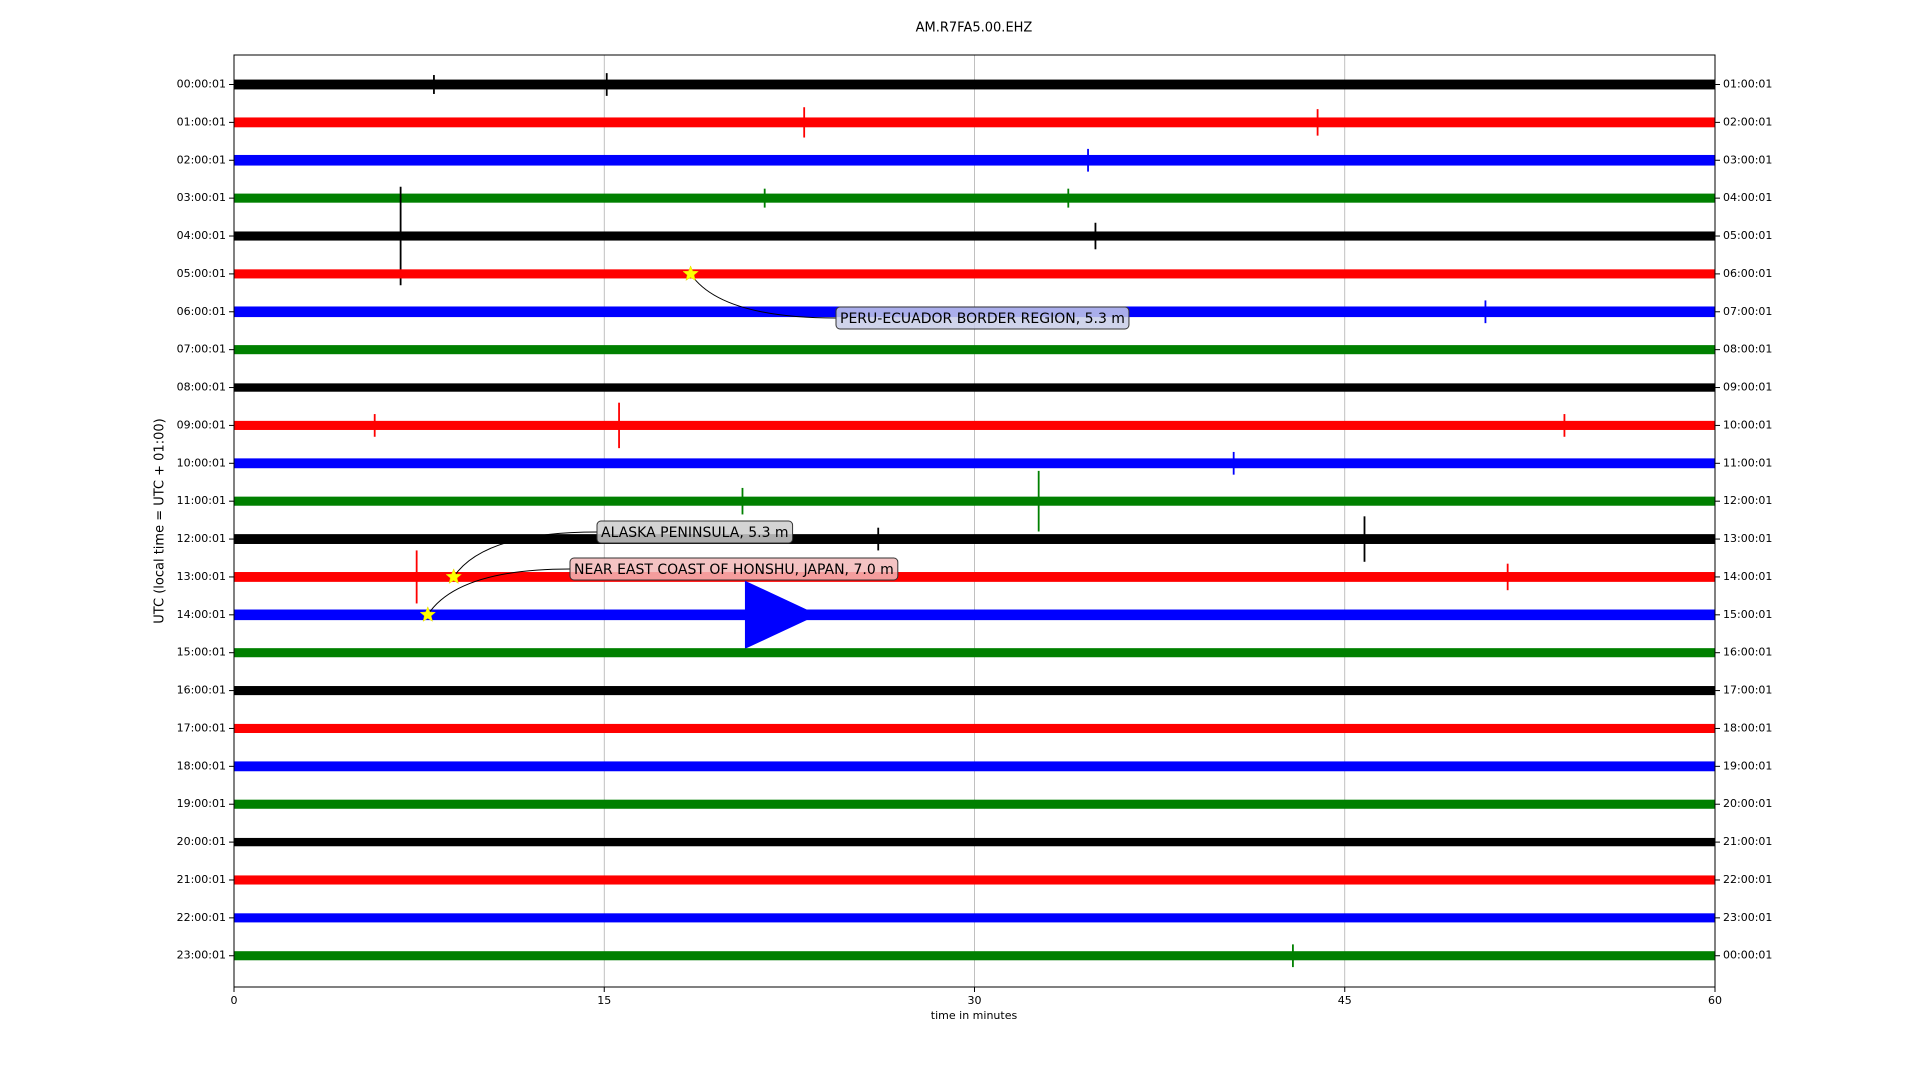 This screenshot has height=1080, width=1920. Describe the element at coordinates (1747, 197) in the screenshot. I see `y2-tick-label: 04:00:01` at that location.